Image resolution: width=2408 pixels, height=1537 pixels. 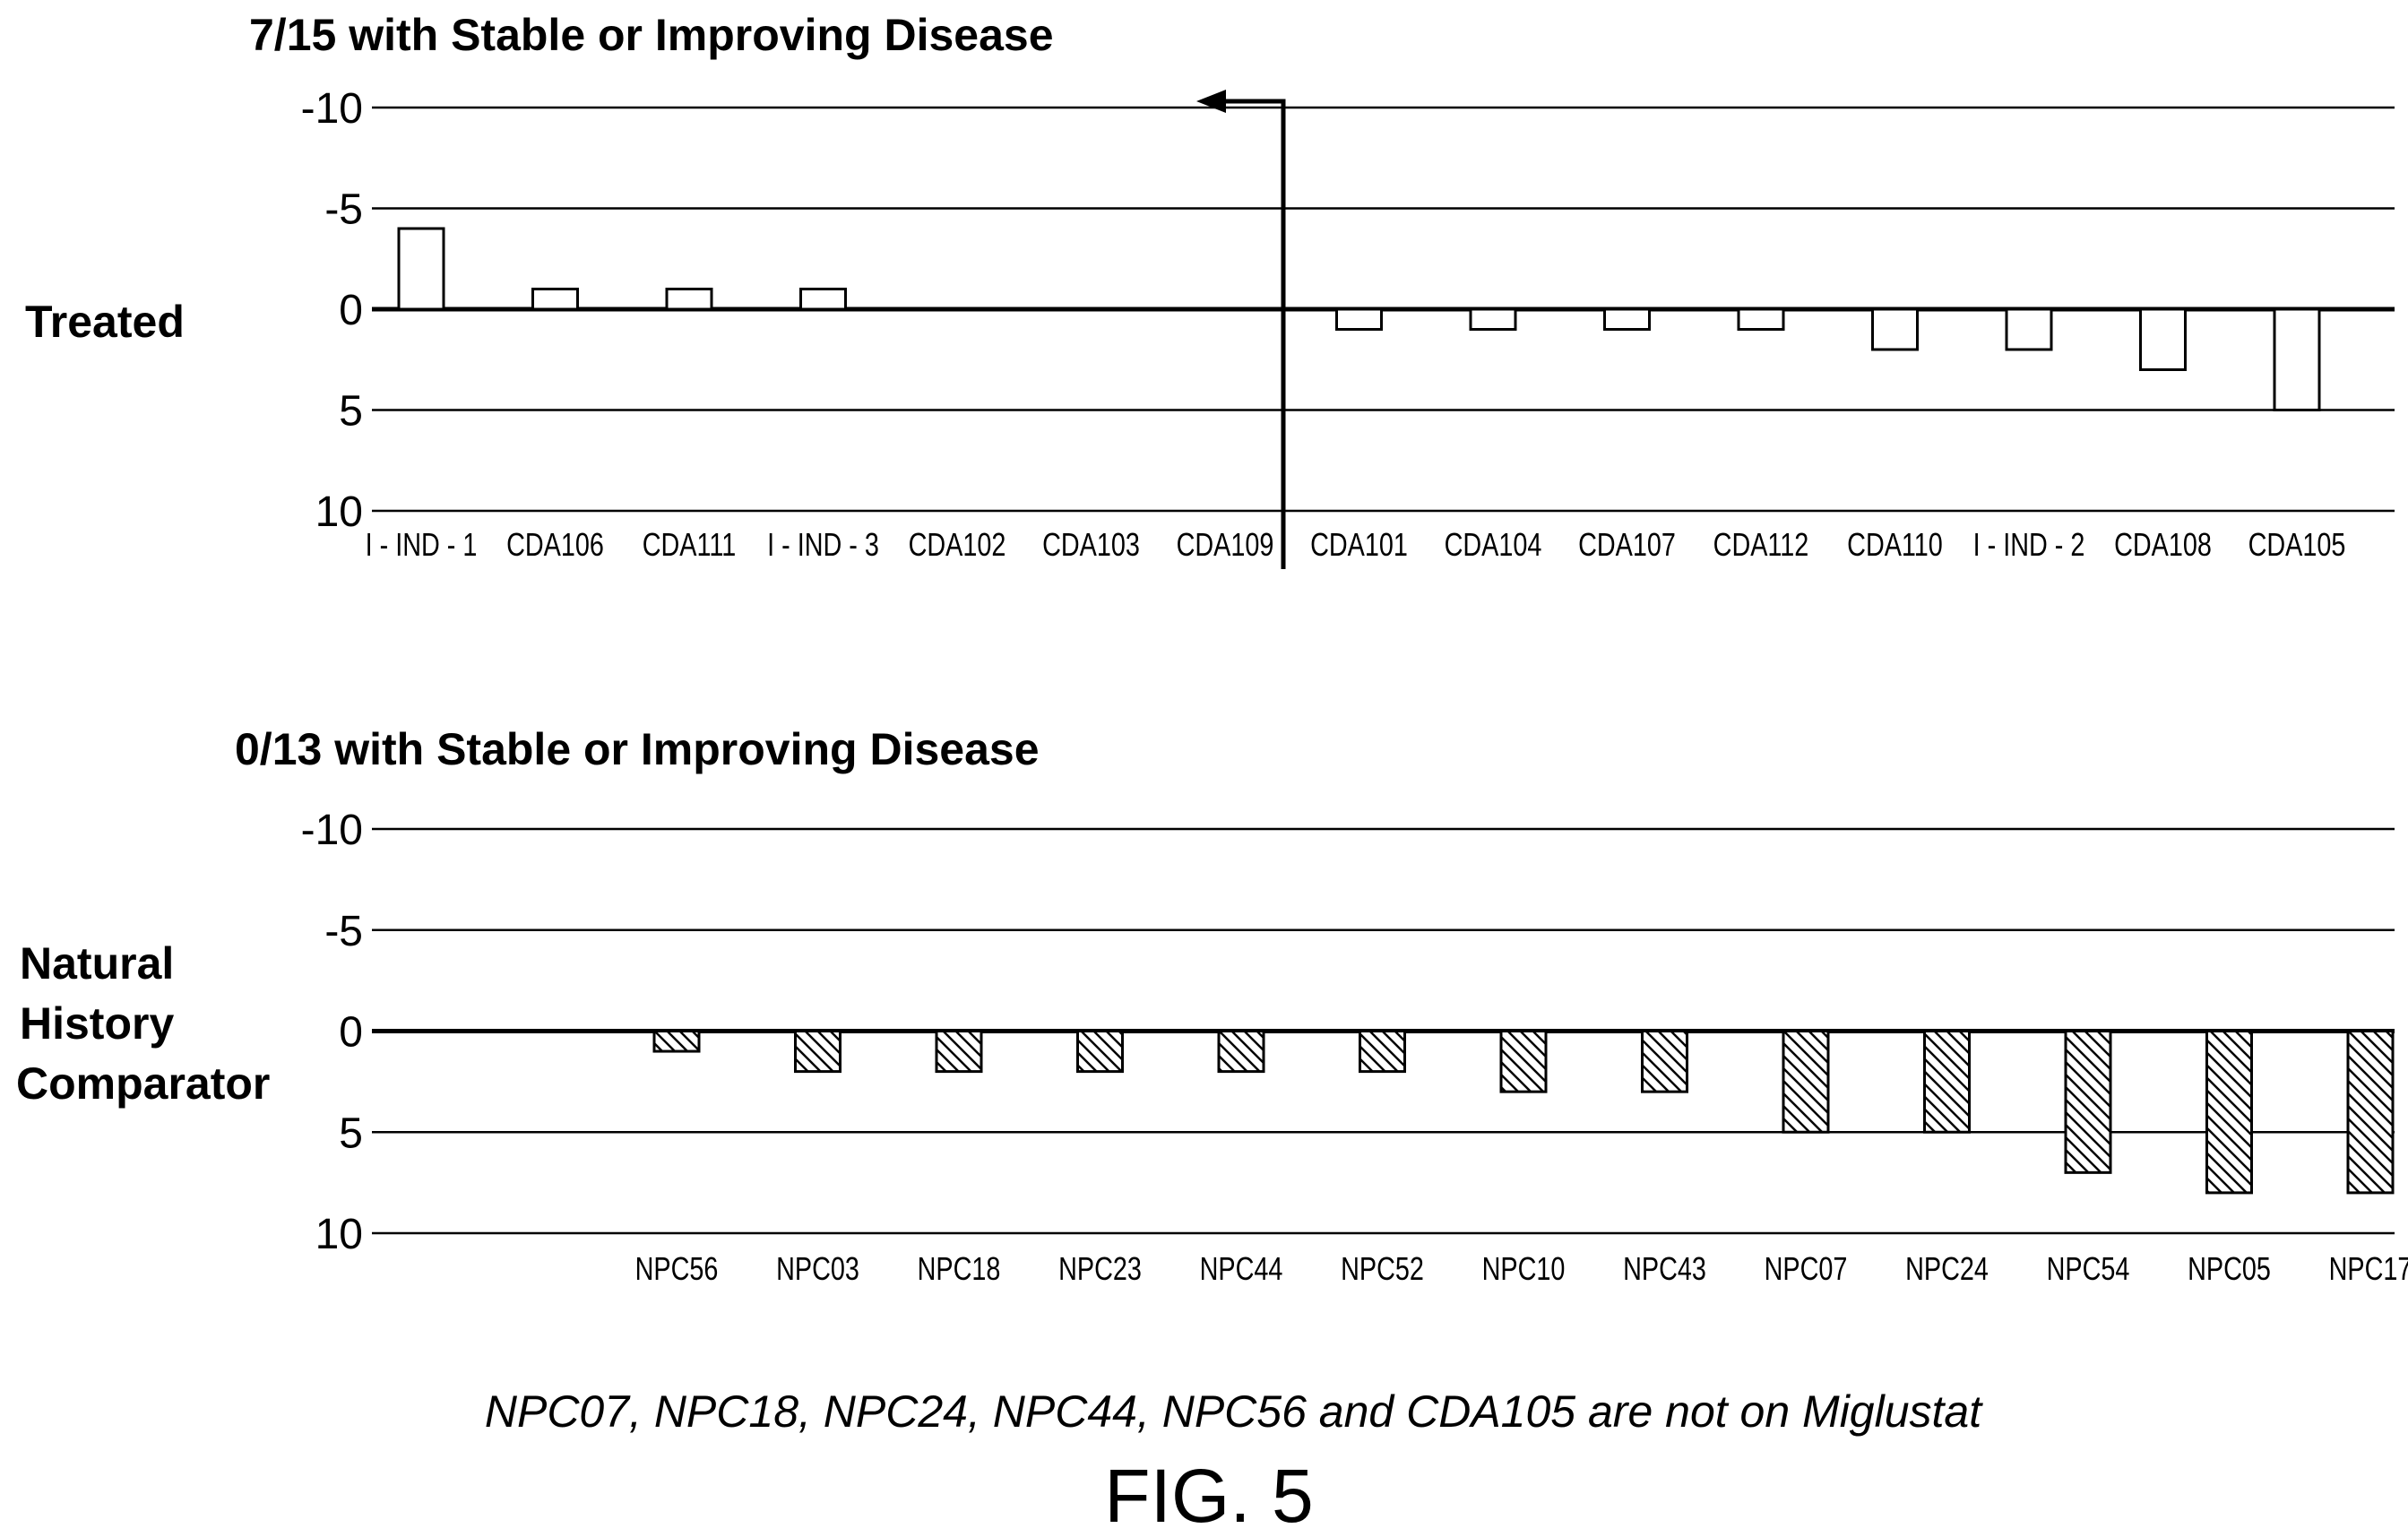 What do you see at coordinates (105, 322) in the screenshot?
I see `treated-row-label: Treated` at bounding box center [105, 322].